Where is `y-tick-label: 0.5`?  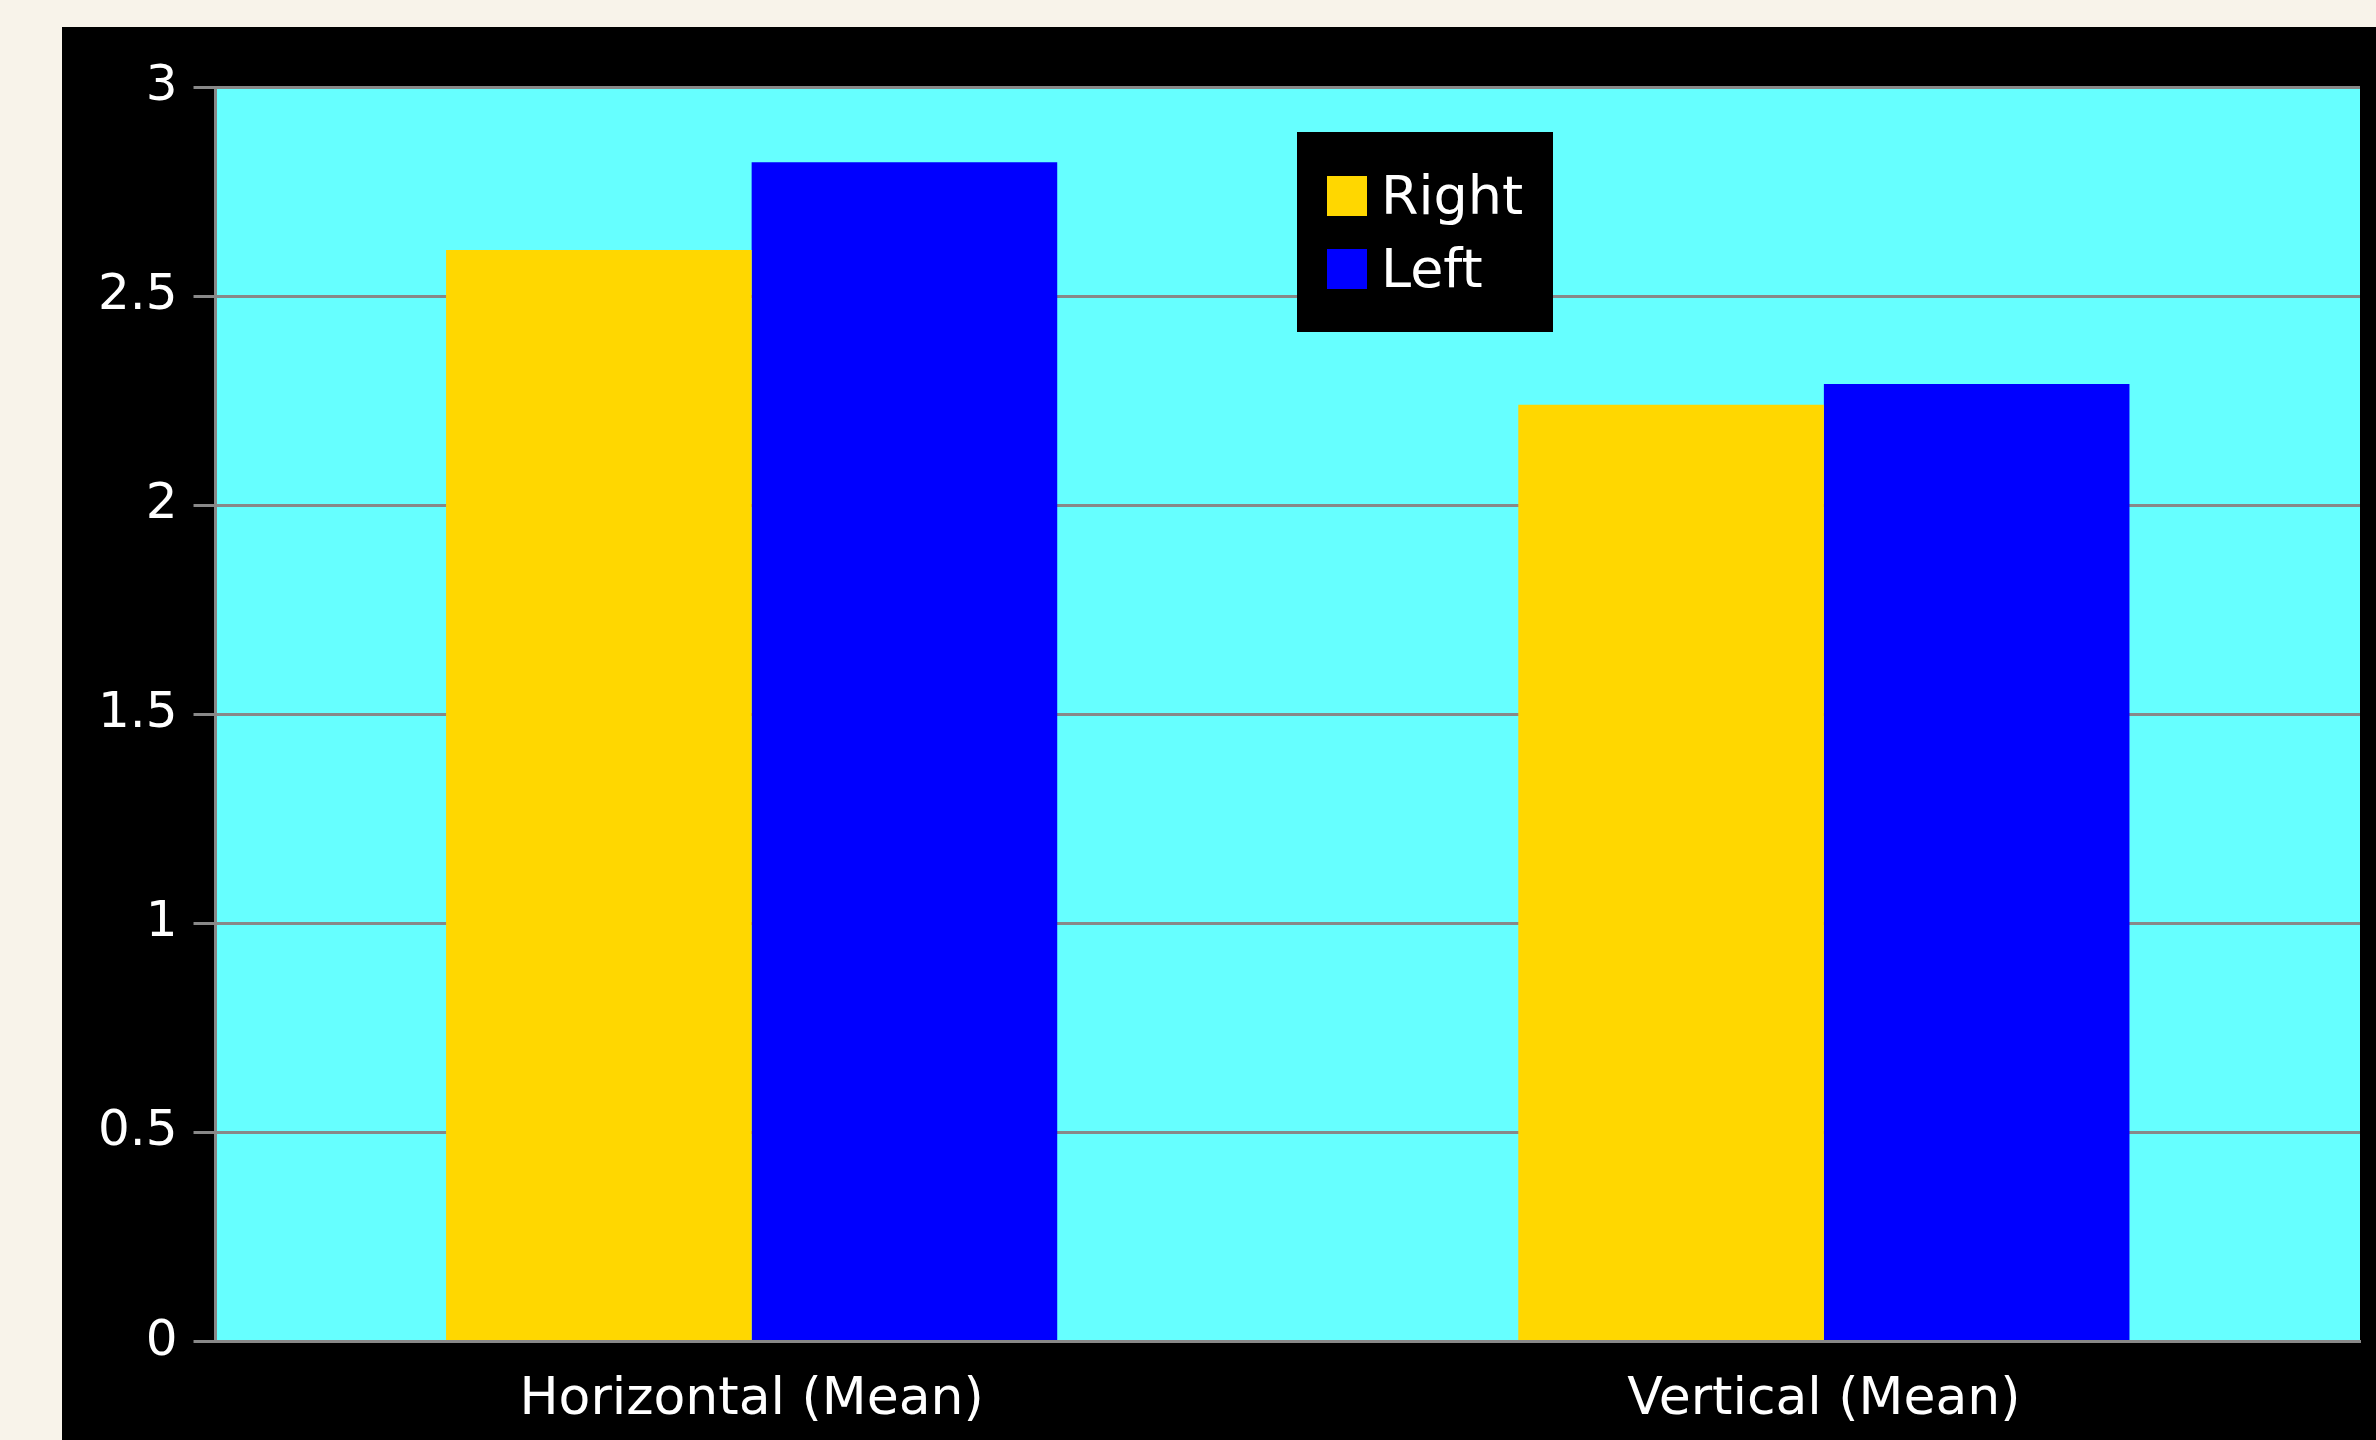
y-tick-label: 0.5 is located at coordinates (137, 1128).